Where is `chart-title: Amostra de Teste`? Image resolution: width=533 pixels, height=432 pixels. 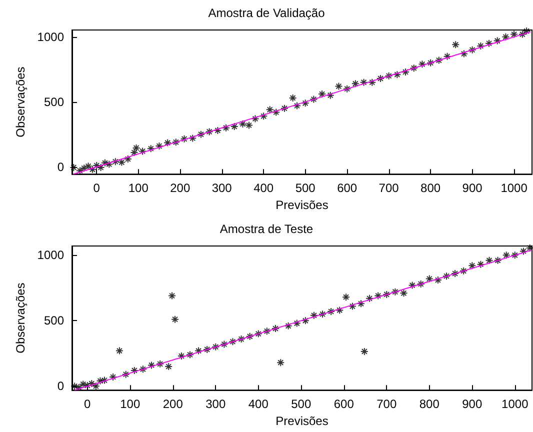 chart-title: Amostra de Teste is located at coordinates (267, 229).